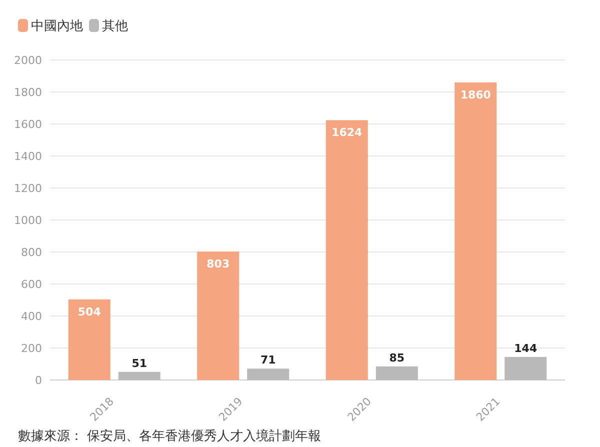  I want to click on y-tick-label: 1800, so click(28, 92).